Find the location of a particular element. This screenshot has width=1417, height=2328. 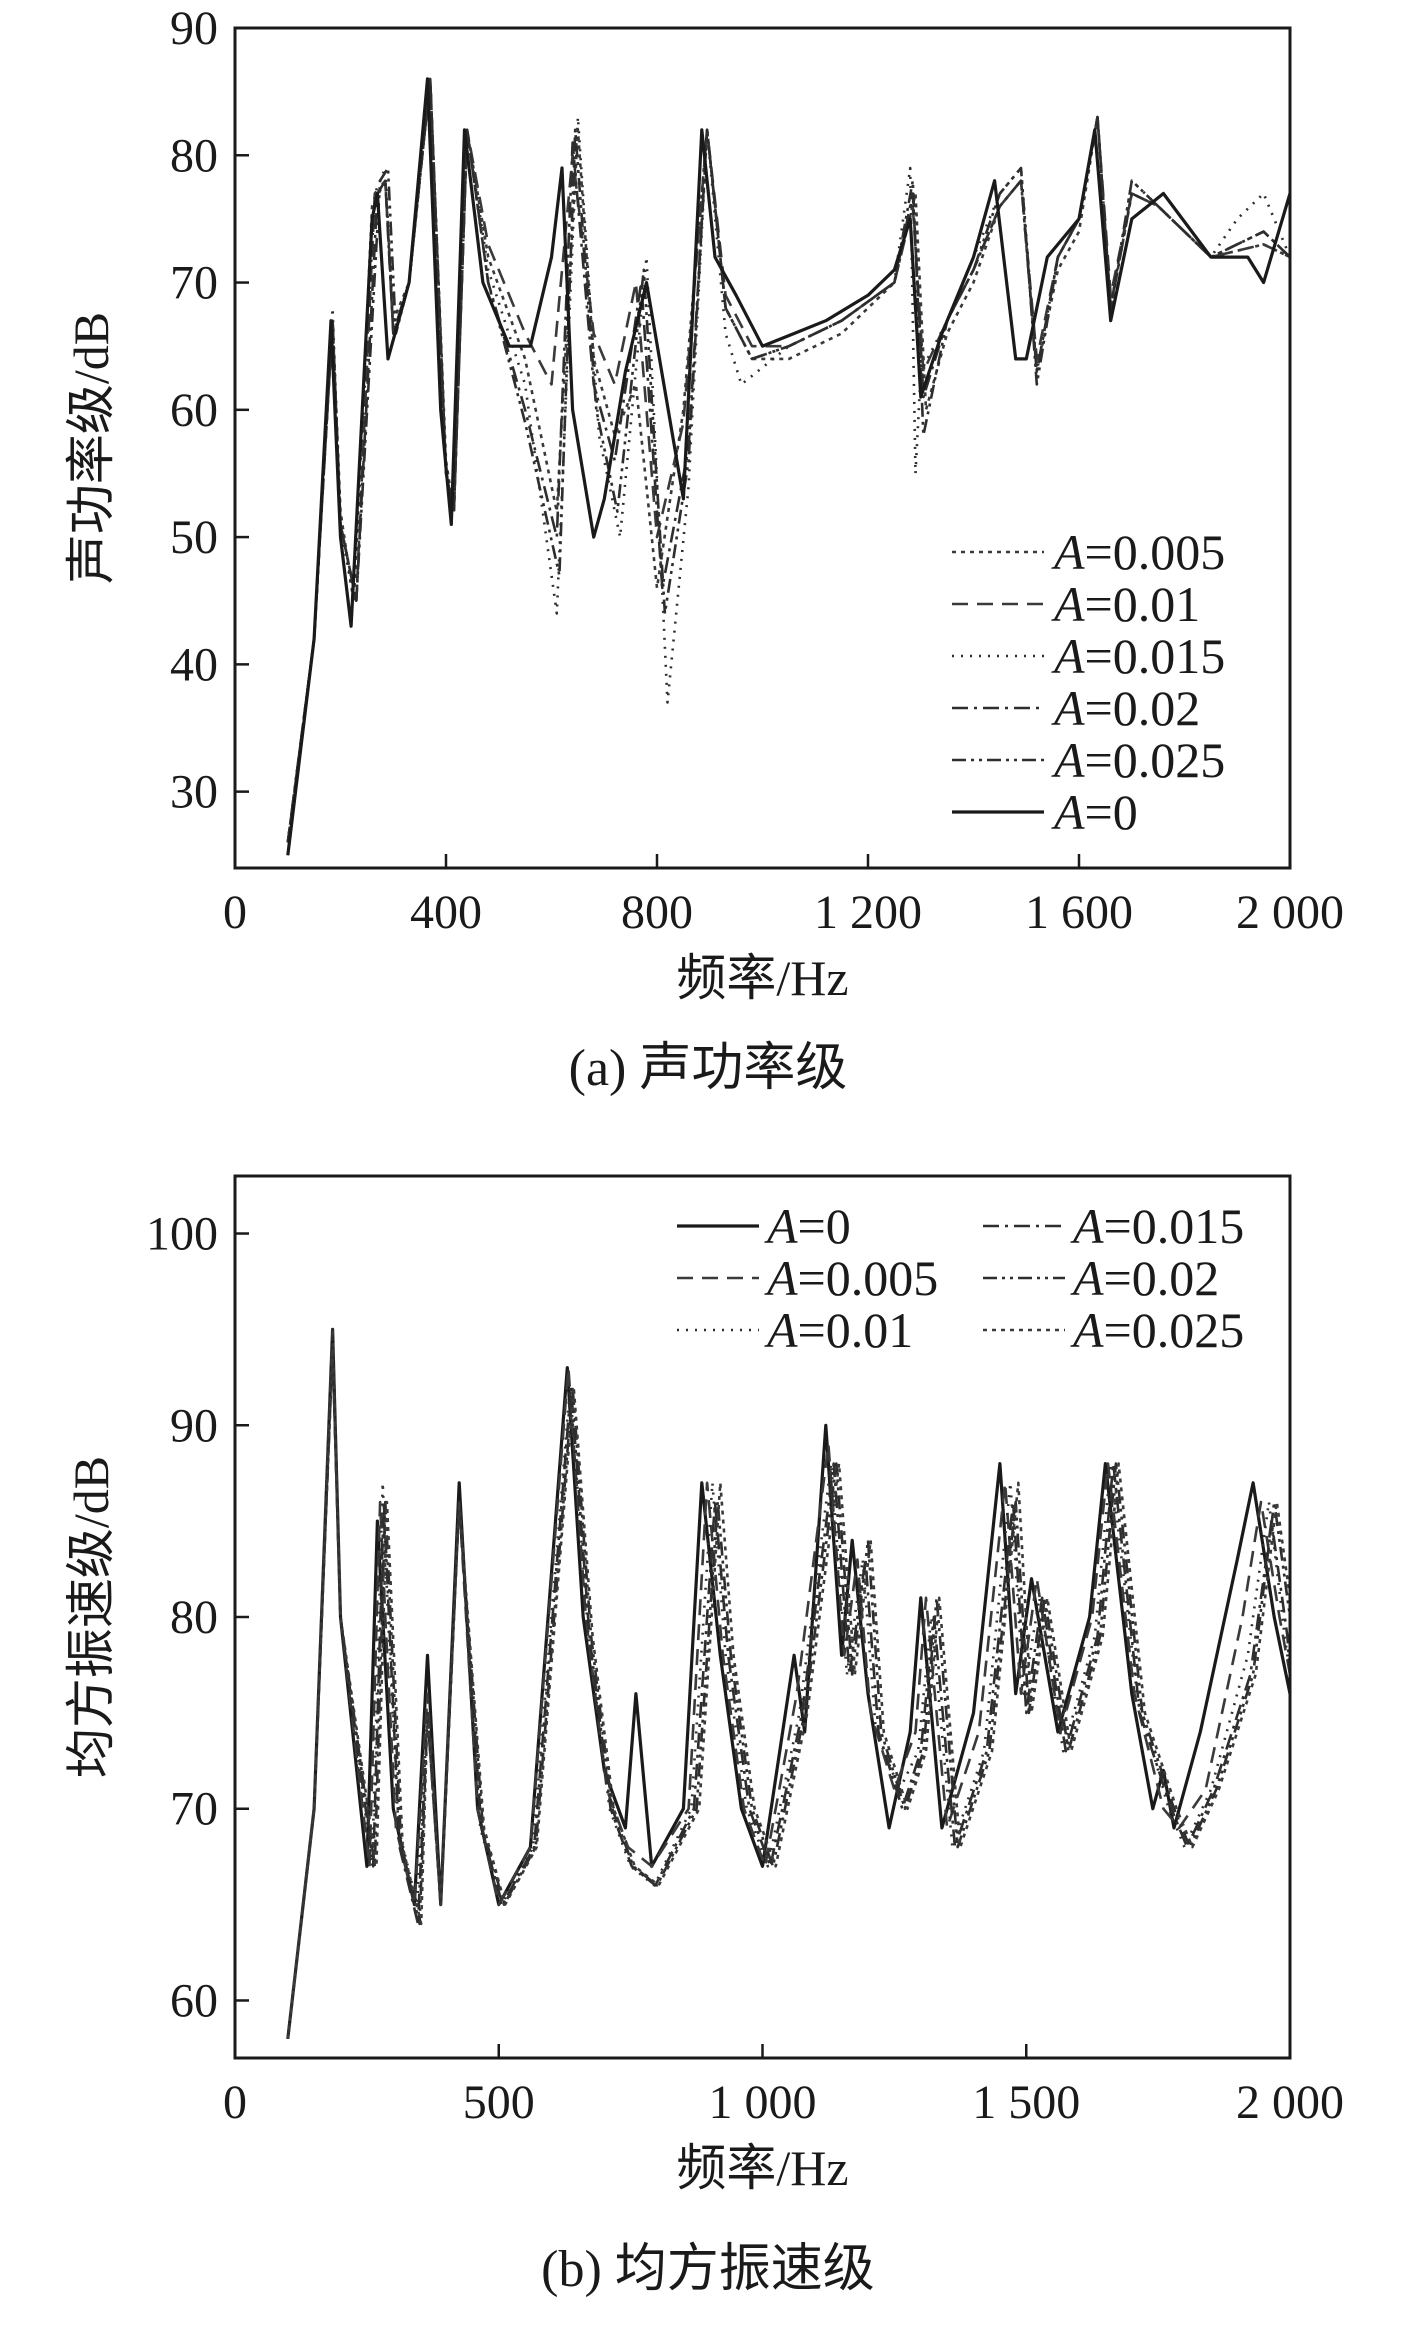

y-tick-label: 50 is located at coordinates (194, 537).